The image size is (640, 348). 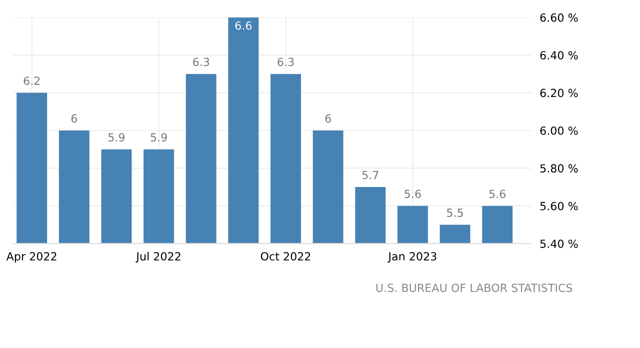 What do you see at coordinates (559, 93) in the screenshot?
I see `y-tick-label: 6.20 %` at bounding box center [559, 93].